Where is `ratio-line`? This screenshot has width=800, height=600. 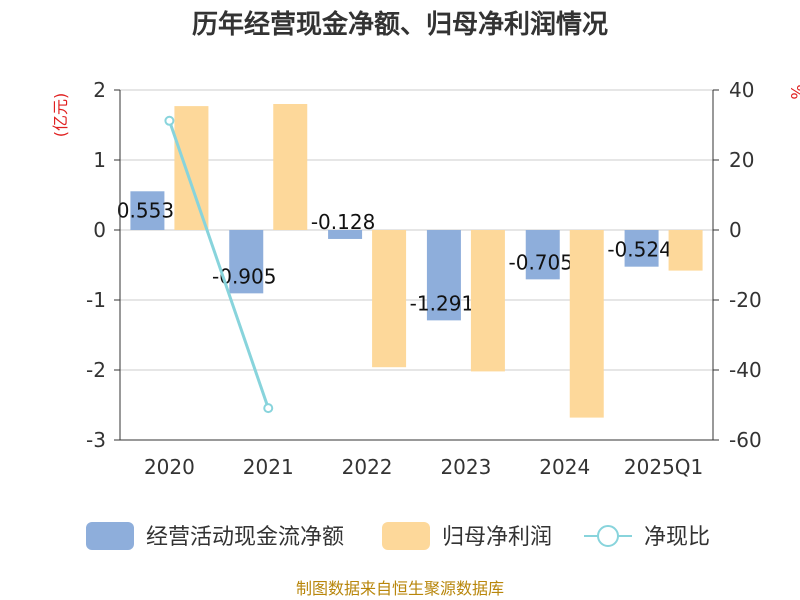 ratio-line is located at coordinates (219, 264).